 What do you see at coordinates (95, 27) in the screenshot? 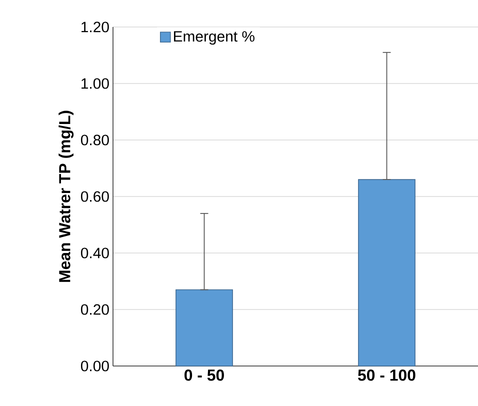
I see `y-tick-label: 1.20` at bounding box center [95, 27].